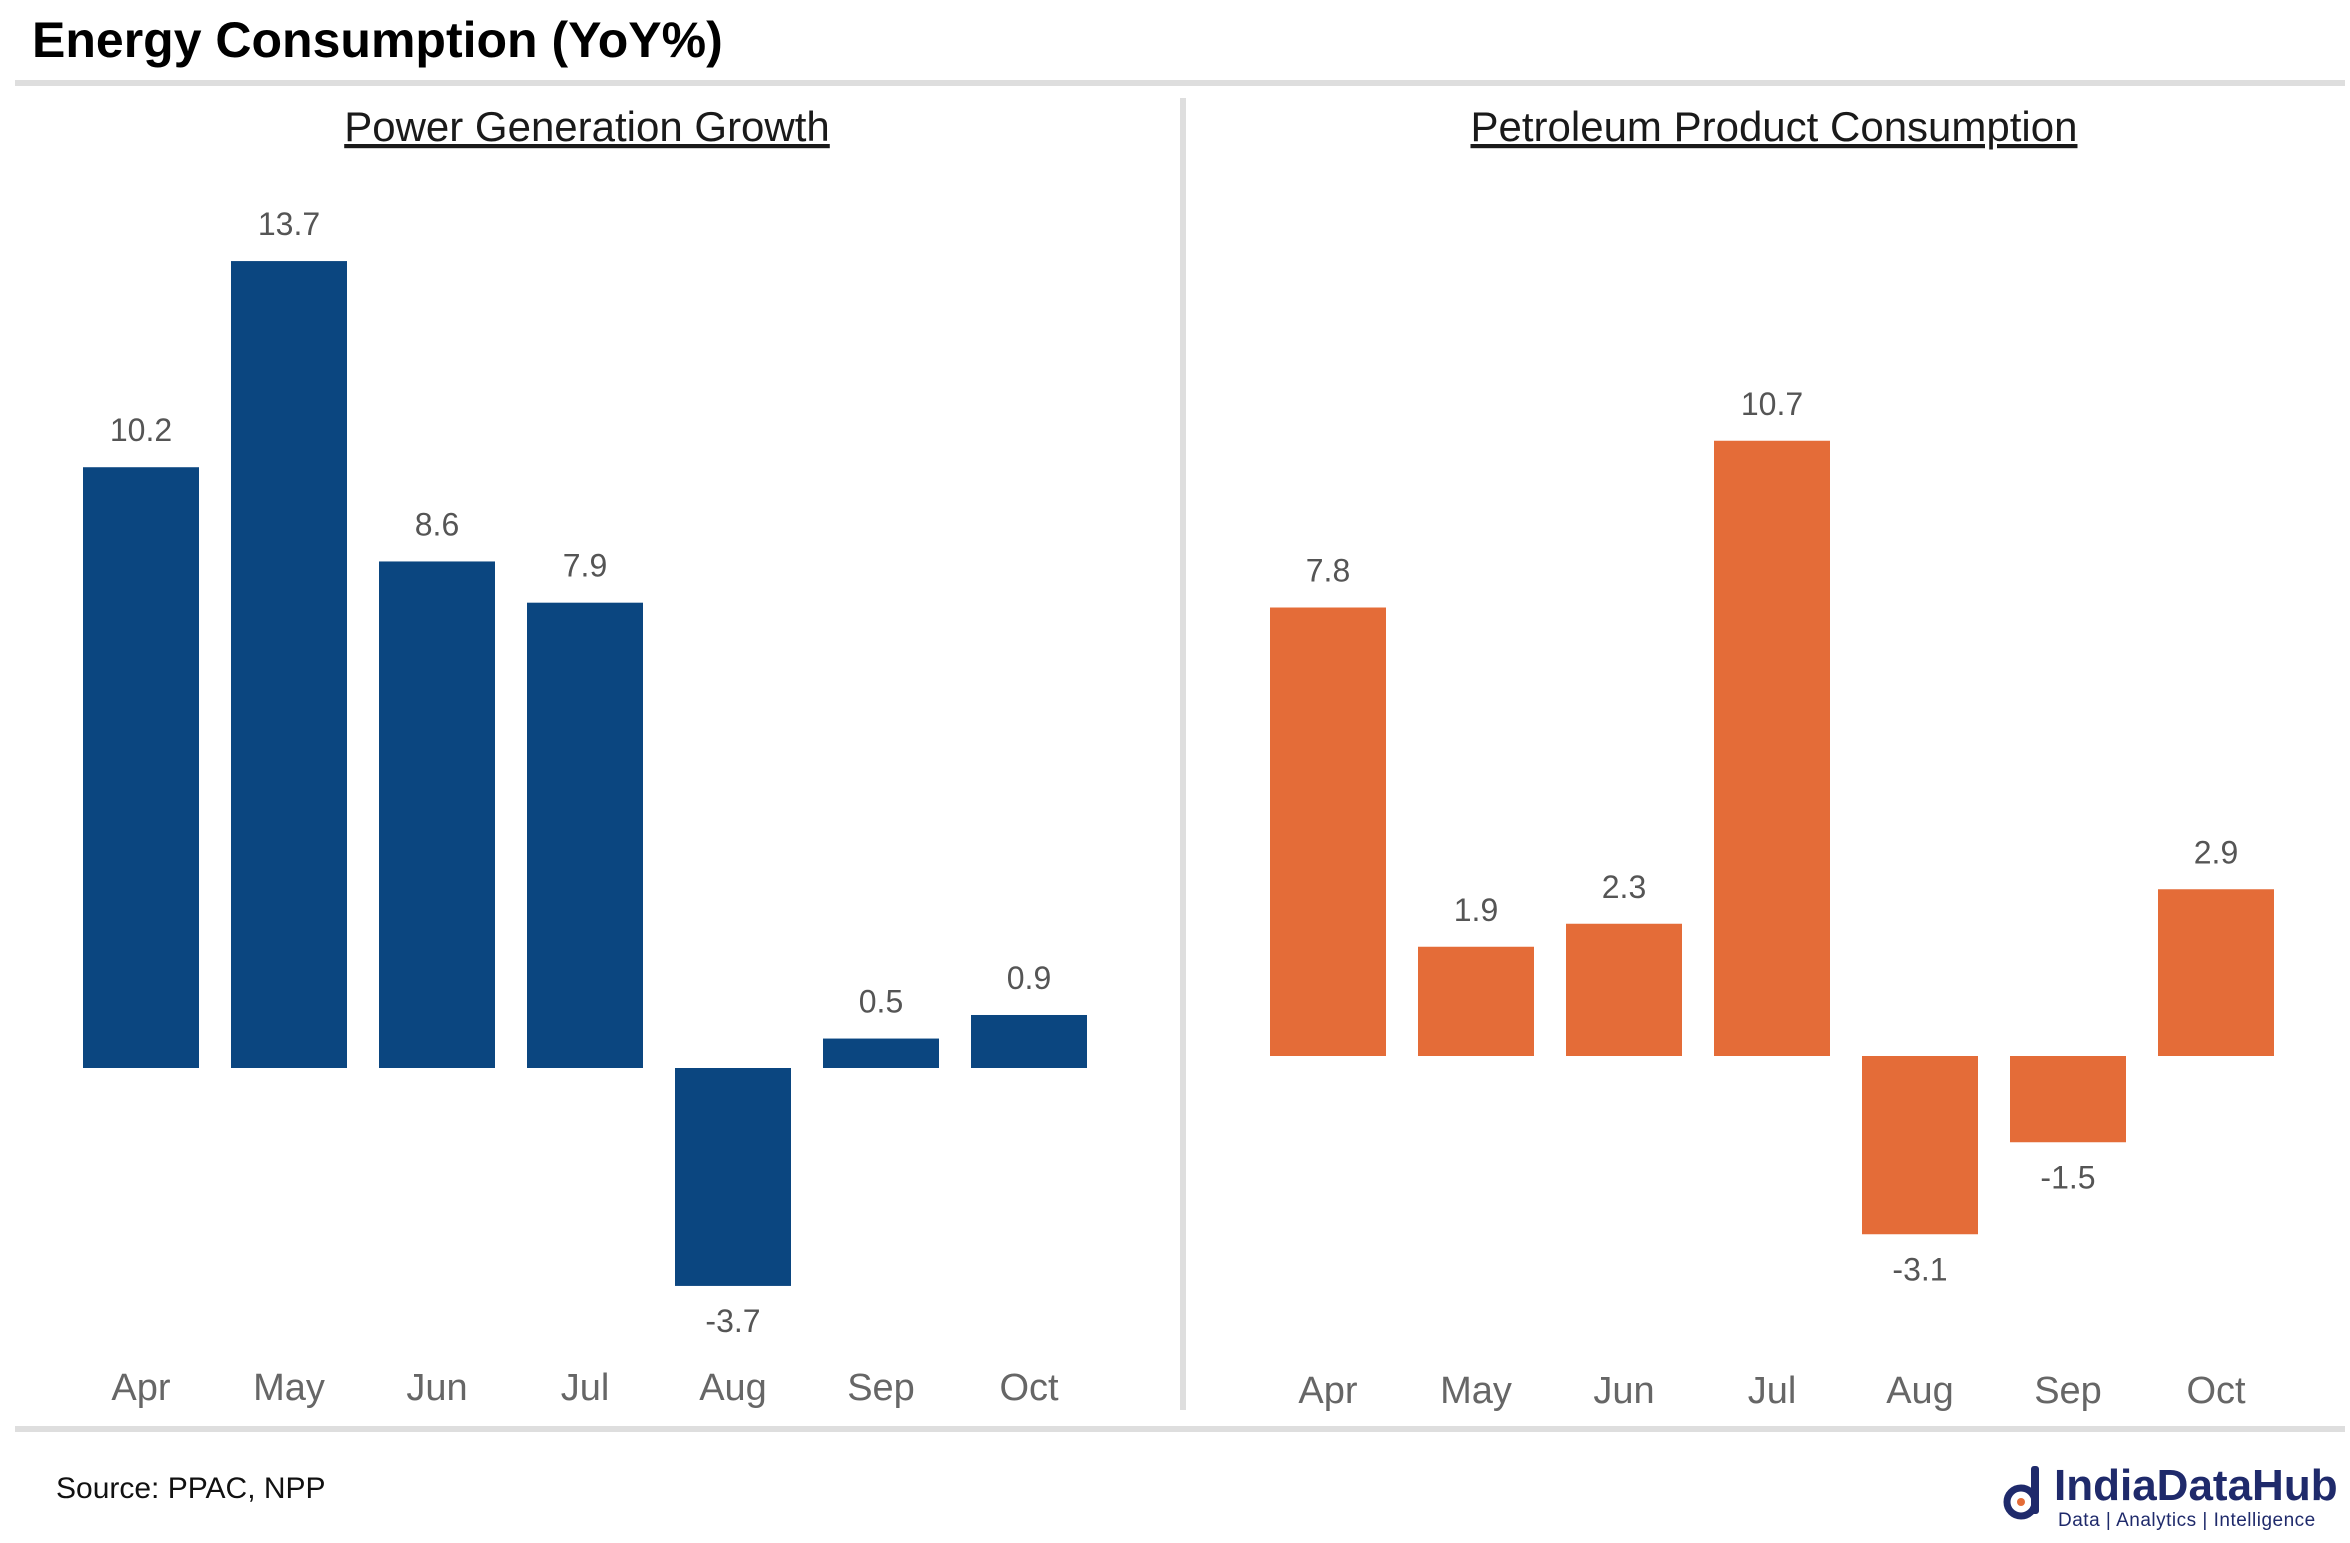 The height and width of the screenshot is (1543, 2350). What do you see at coordinates (191, 1488) in the screenshot?
I see `source-note: Source: PPAC, NPP` at bounding box center [191, 1488].